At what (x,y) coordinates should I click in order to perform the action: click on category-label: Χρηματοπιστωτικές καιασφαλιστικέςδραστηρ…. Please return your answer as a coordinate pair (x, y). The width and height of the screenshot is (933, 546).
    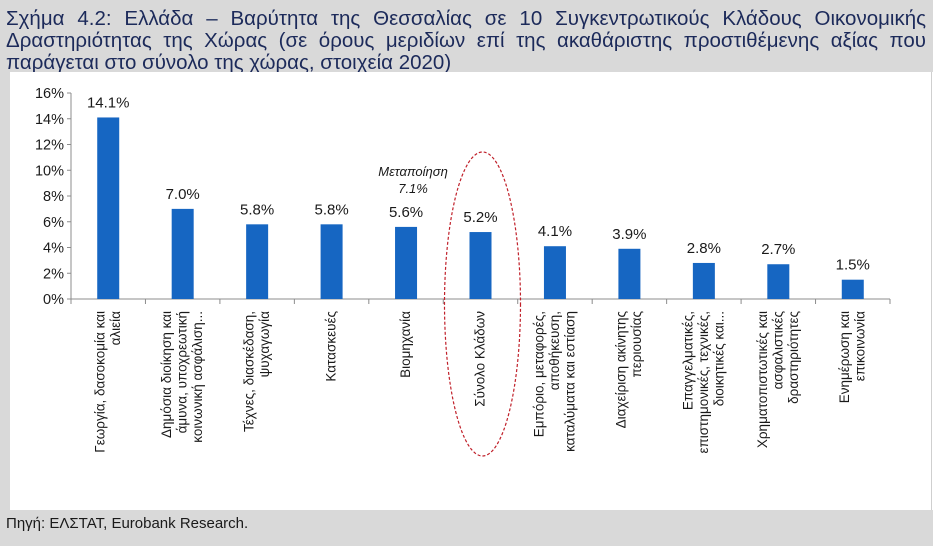
    Looking at the image, I should click on (778, 380).